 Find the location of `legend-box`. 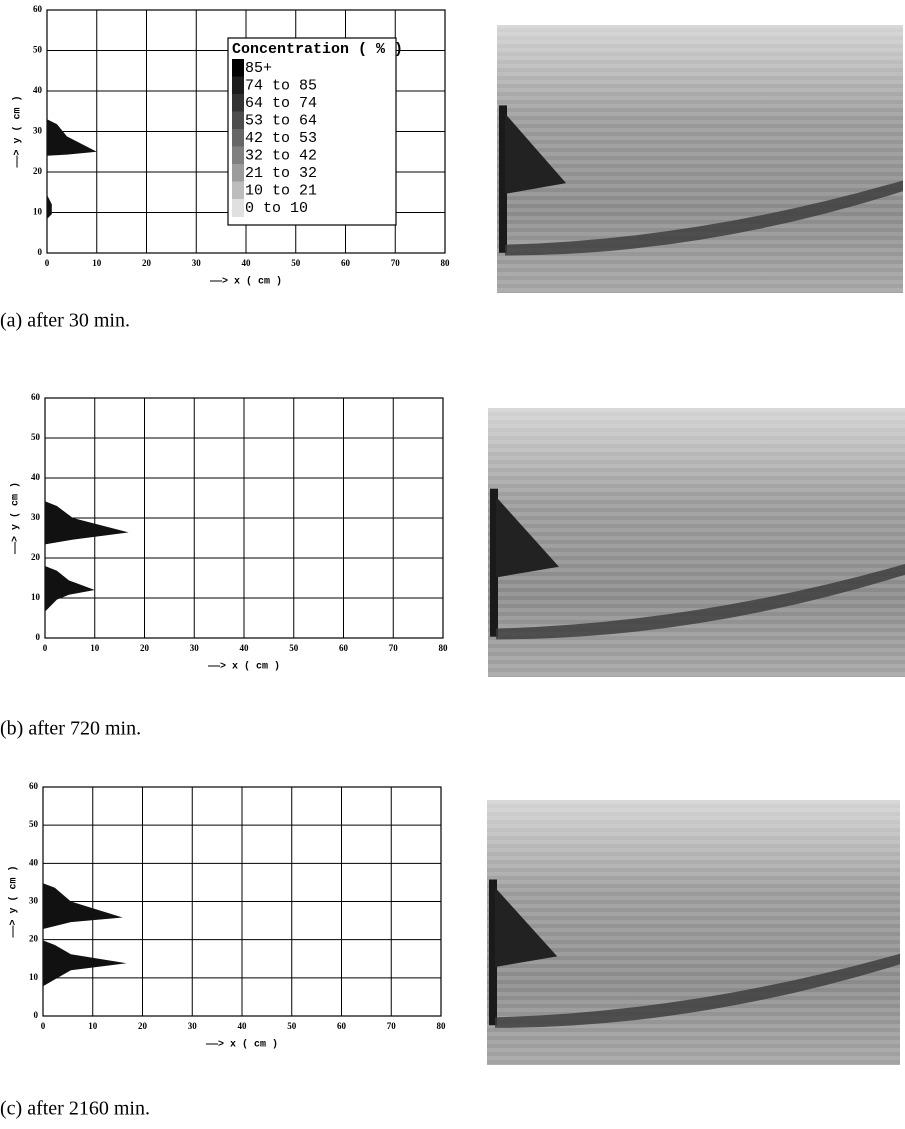

legend-box is located at coordinates (312, 131).